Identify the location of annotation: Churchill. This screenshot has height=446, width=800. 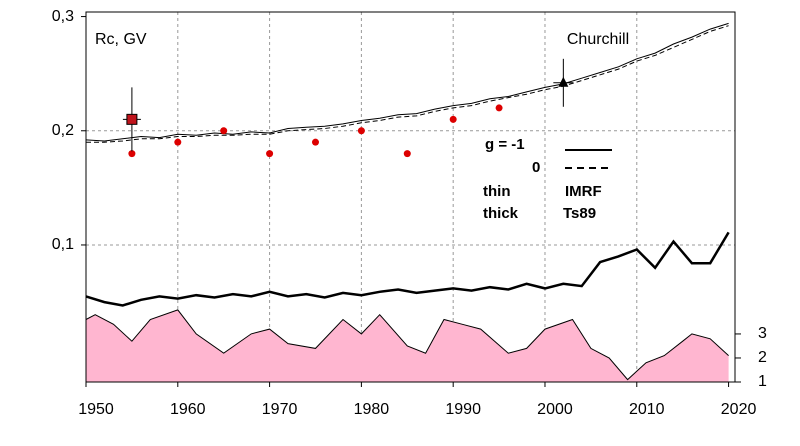
(598, 39).